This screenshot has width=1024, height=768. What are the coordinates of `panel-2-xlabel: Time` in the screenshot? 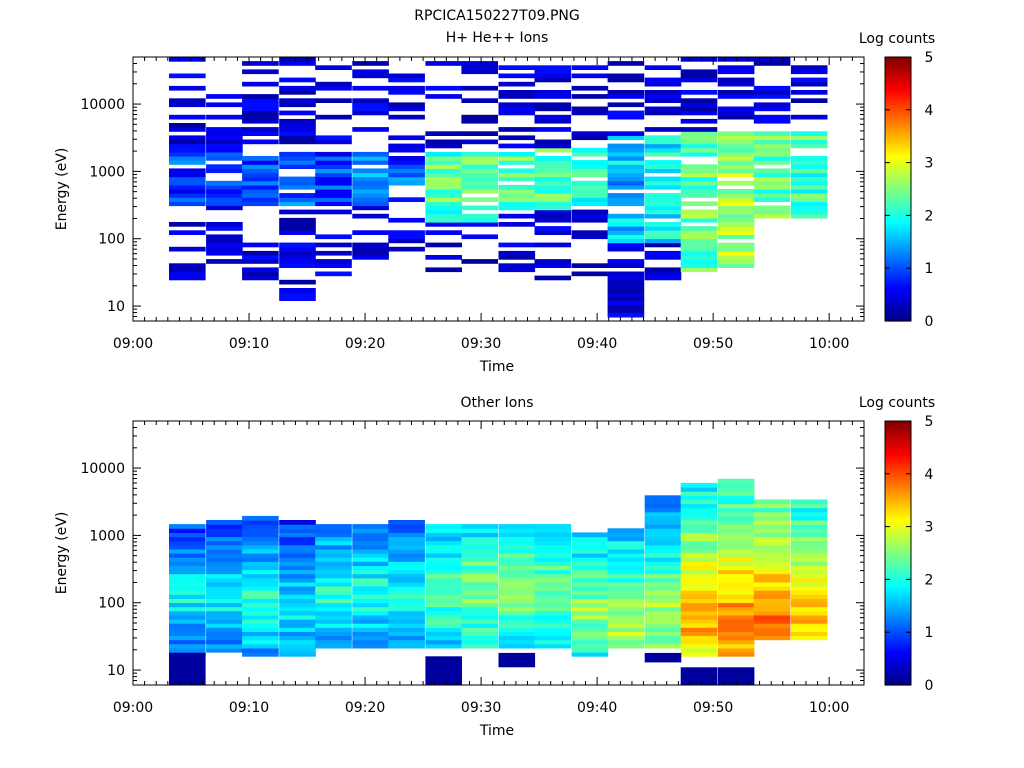 It's located at (496, 731).